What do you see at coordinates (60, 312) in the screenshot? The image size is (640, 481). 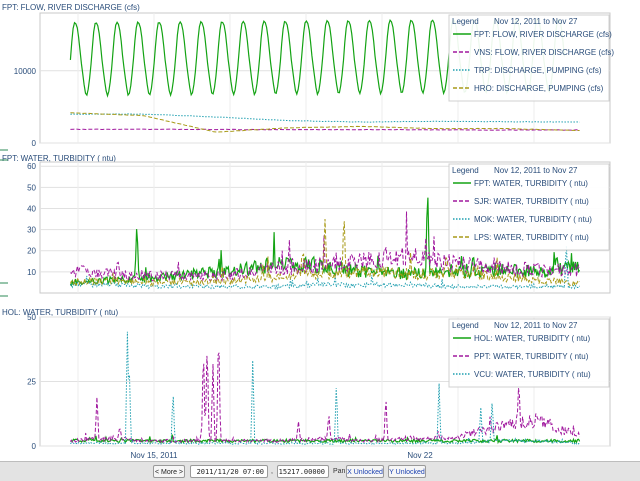 I see `panel-title: HOL: WATER, TURBIDITY ( ntu)` at bounding box center [60, 312].